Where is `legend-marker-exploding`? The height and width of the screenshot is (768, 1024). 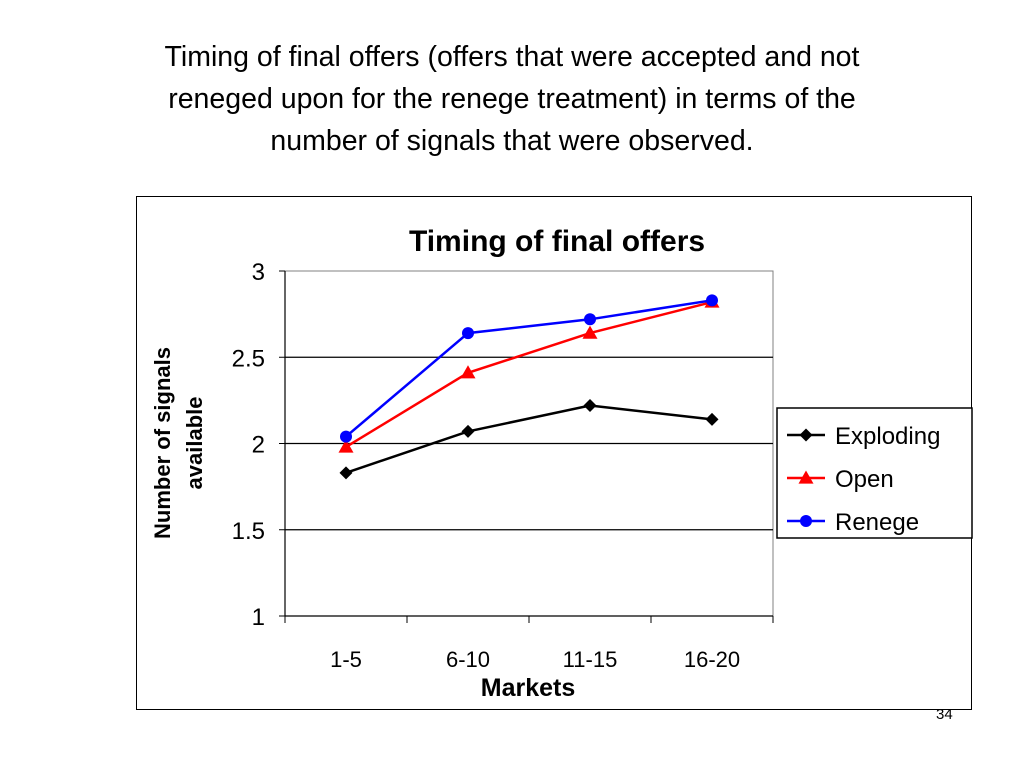
legend-marker-exploding is located at coordinates (806, 435).